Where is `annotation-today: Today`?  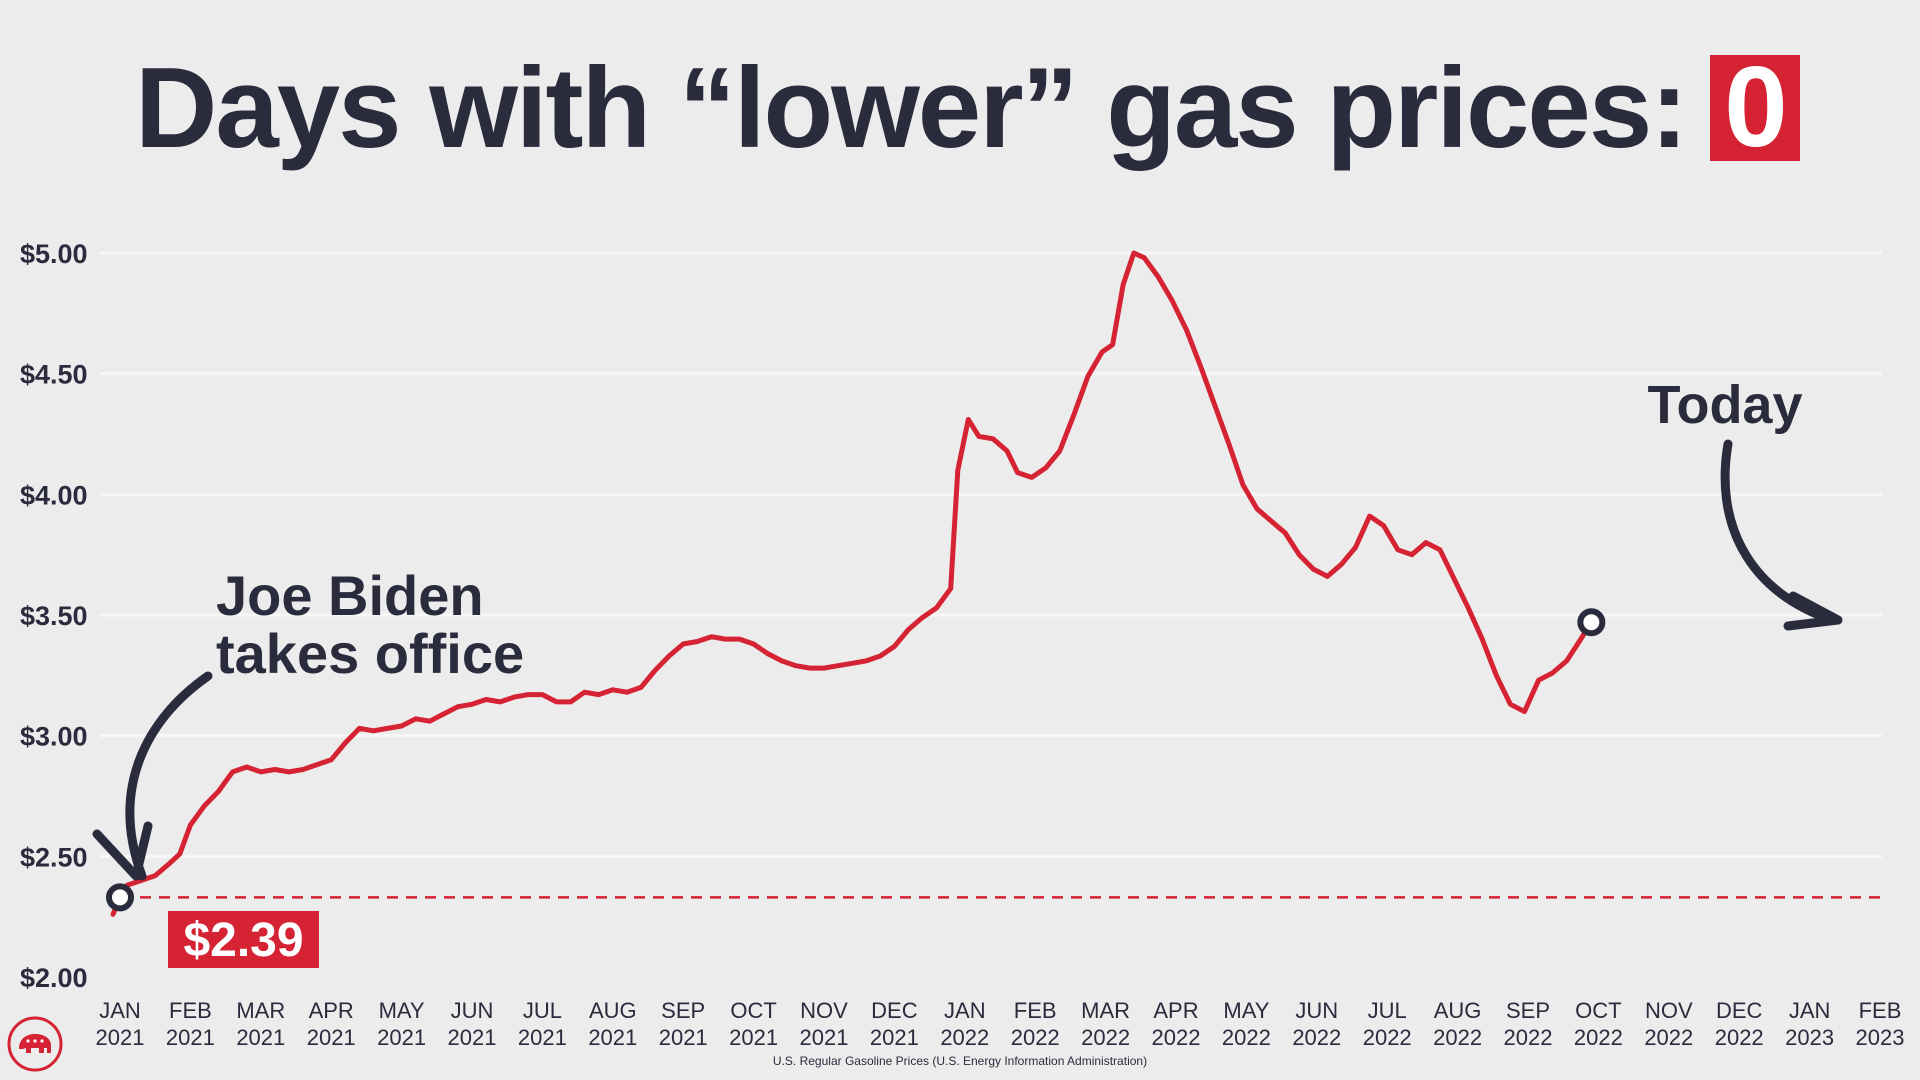
annotation-today: Today is located at coordinates (1710, 506).